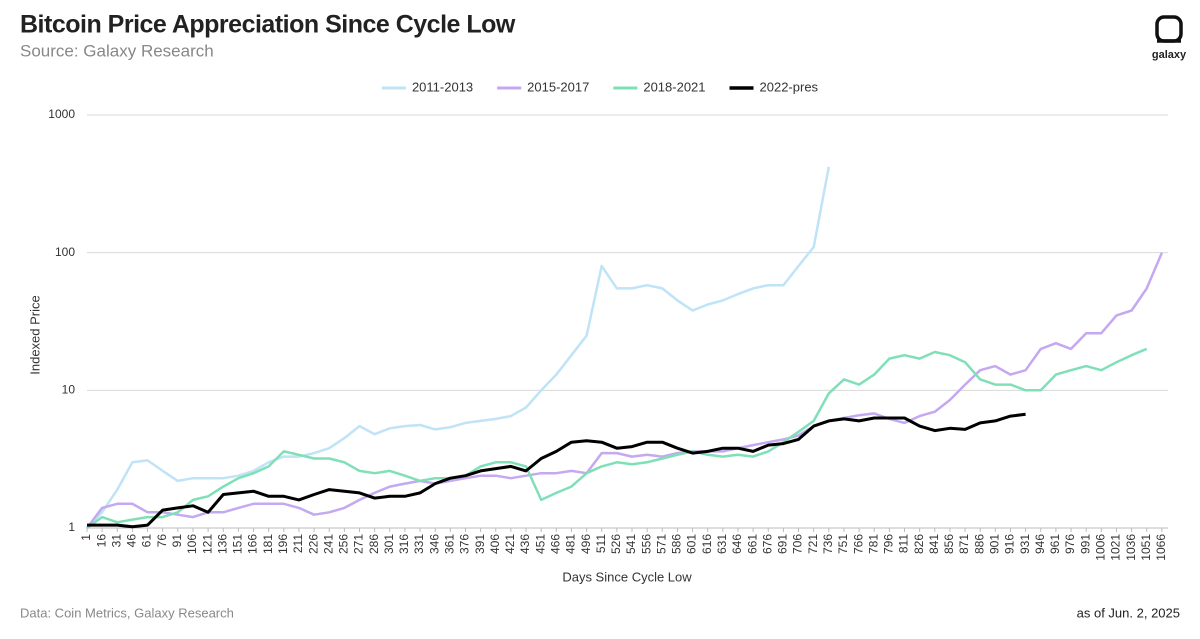 The height and width of the screenshot is (639, 1200). Describe the element at coordinates (253, 544) in the screenshot. I see `x-tick-label: 166` at that location.